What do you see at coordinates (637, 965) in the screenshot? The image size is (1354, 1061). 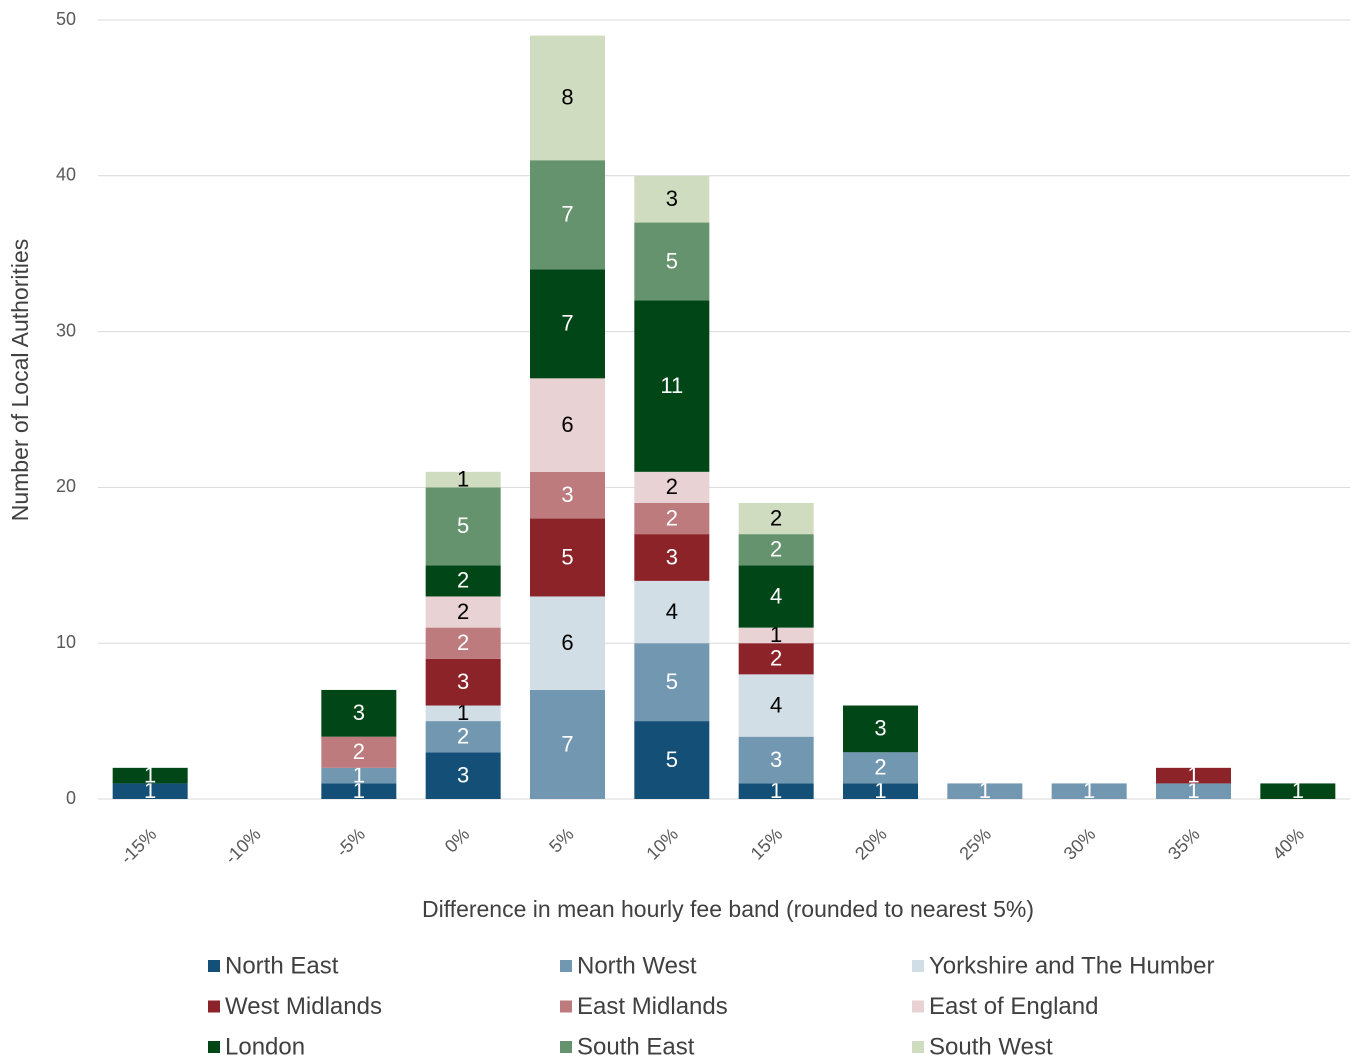 I see `legend-label: North West` at bounding box center [637, 965].